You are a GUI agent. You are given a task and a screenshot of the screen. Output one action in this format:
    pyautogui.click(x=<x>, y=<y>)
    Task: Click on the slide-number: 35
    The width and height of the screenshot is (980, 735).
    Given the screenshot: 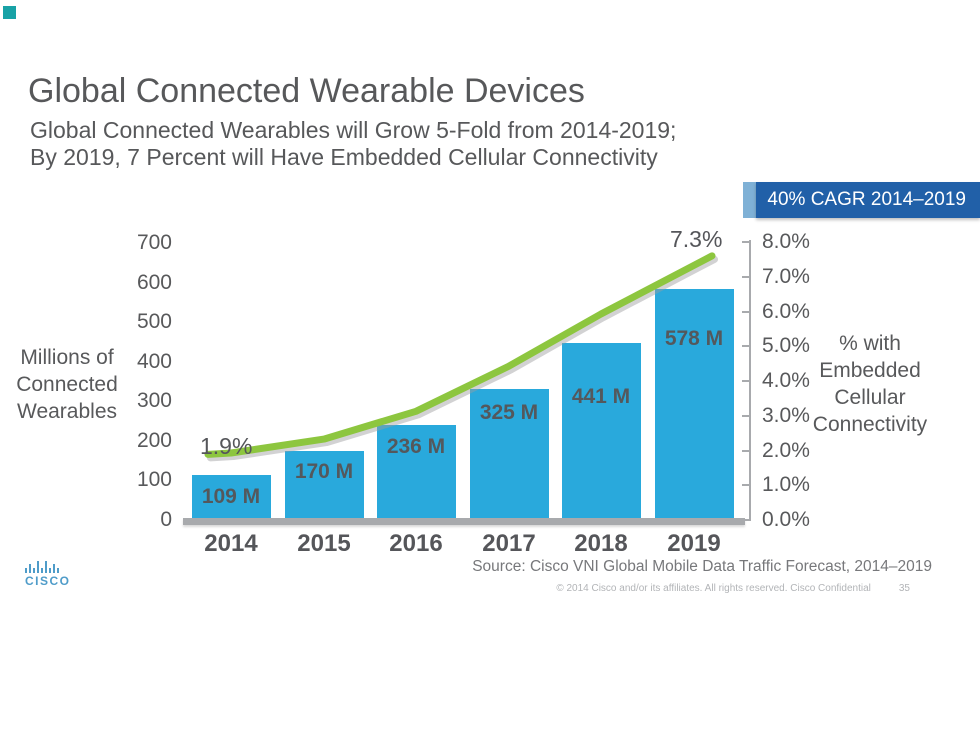 What is the action you would take?
    pyautogui.click(x=904, y=588)
    